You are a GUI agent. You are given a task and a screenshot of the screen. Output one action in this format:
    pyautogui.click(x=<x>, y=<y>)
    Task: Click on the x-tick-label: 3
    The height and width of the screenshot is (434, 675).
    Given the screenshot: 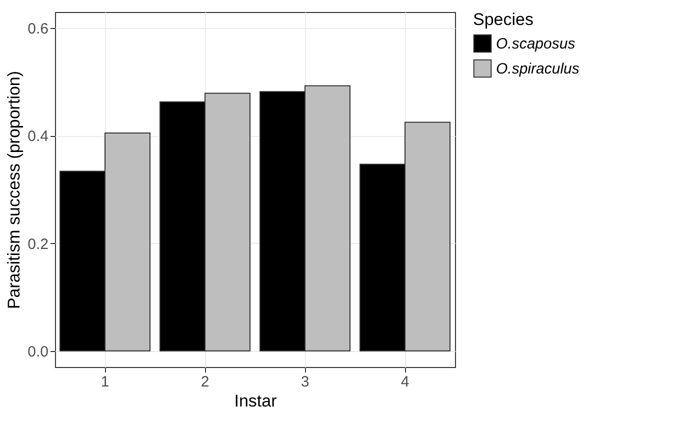 What is the action you would take?
    pyautogui.click(x=305, y=382)
    